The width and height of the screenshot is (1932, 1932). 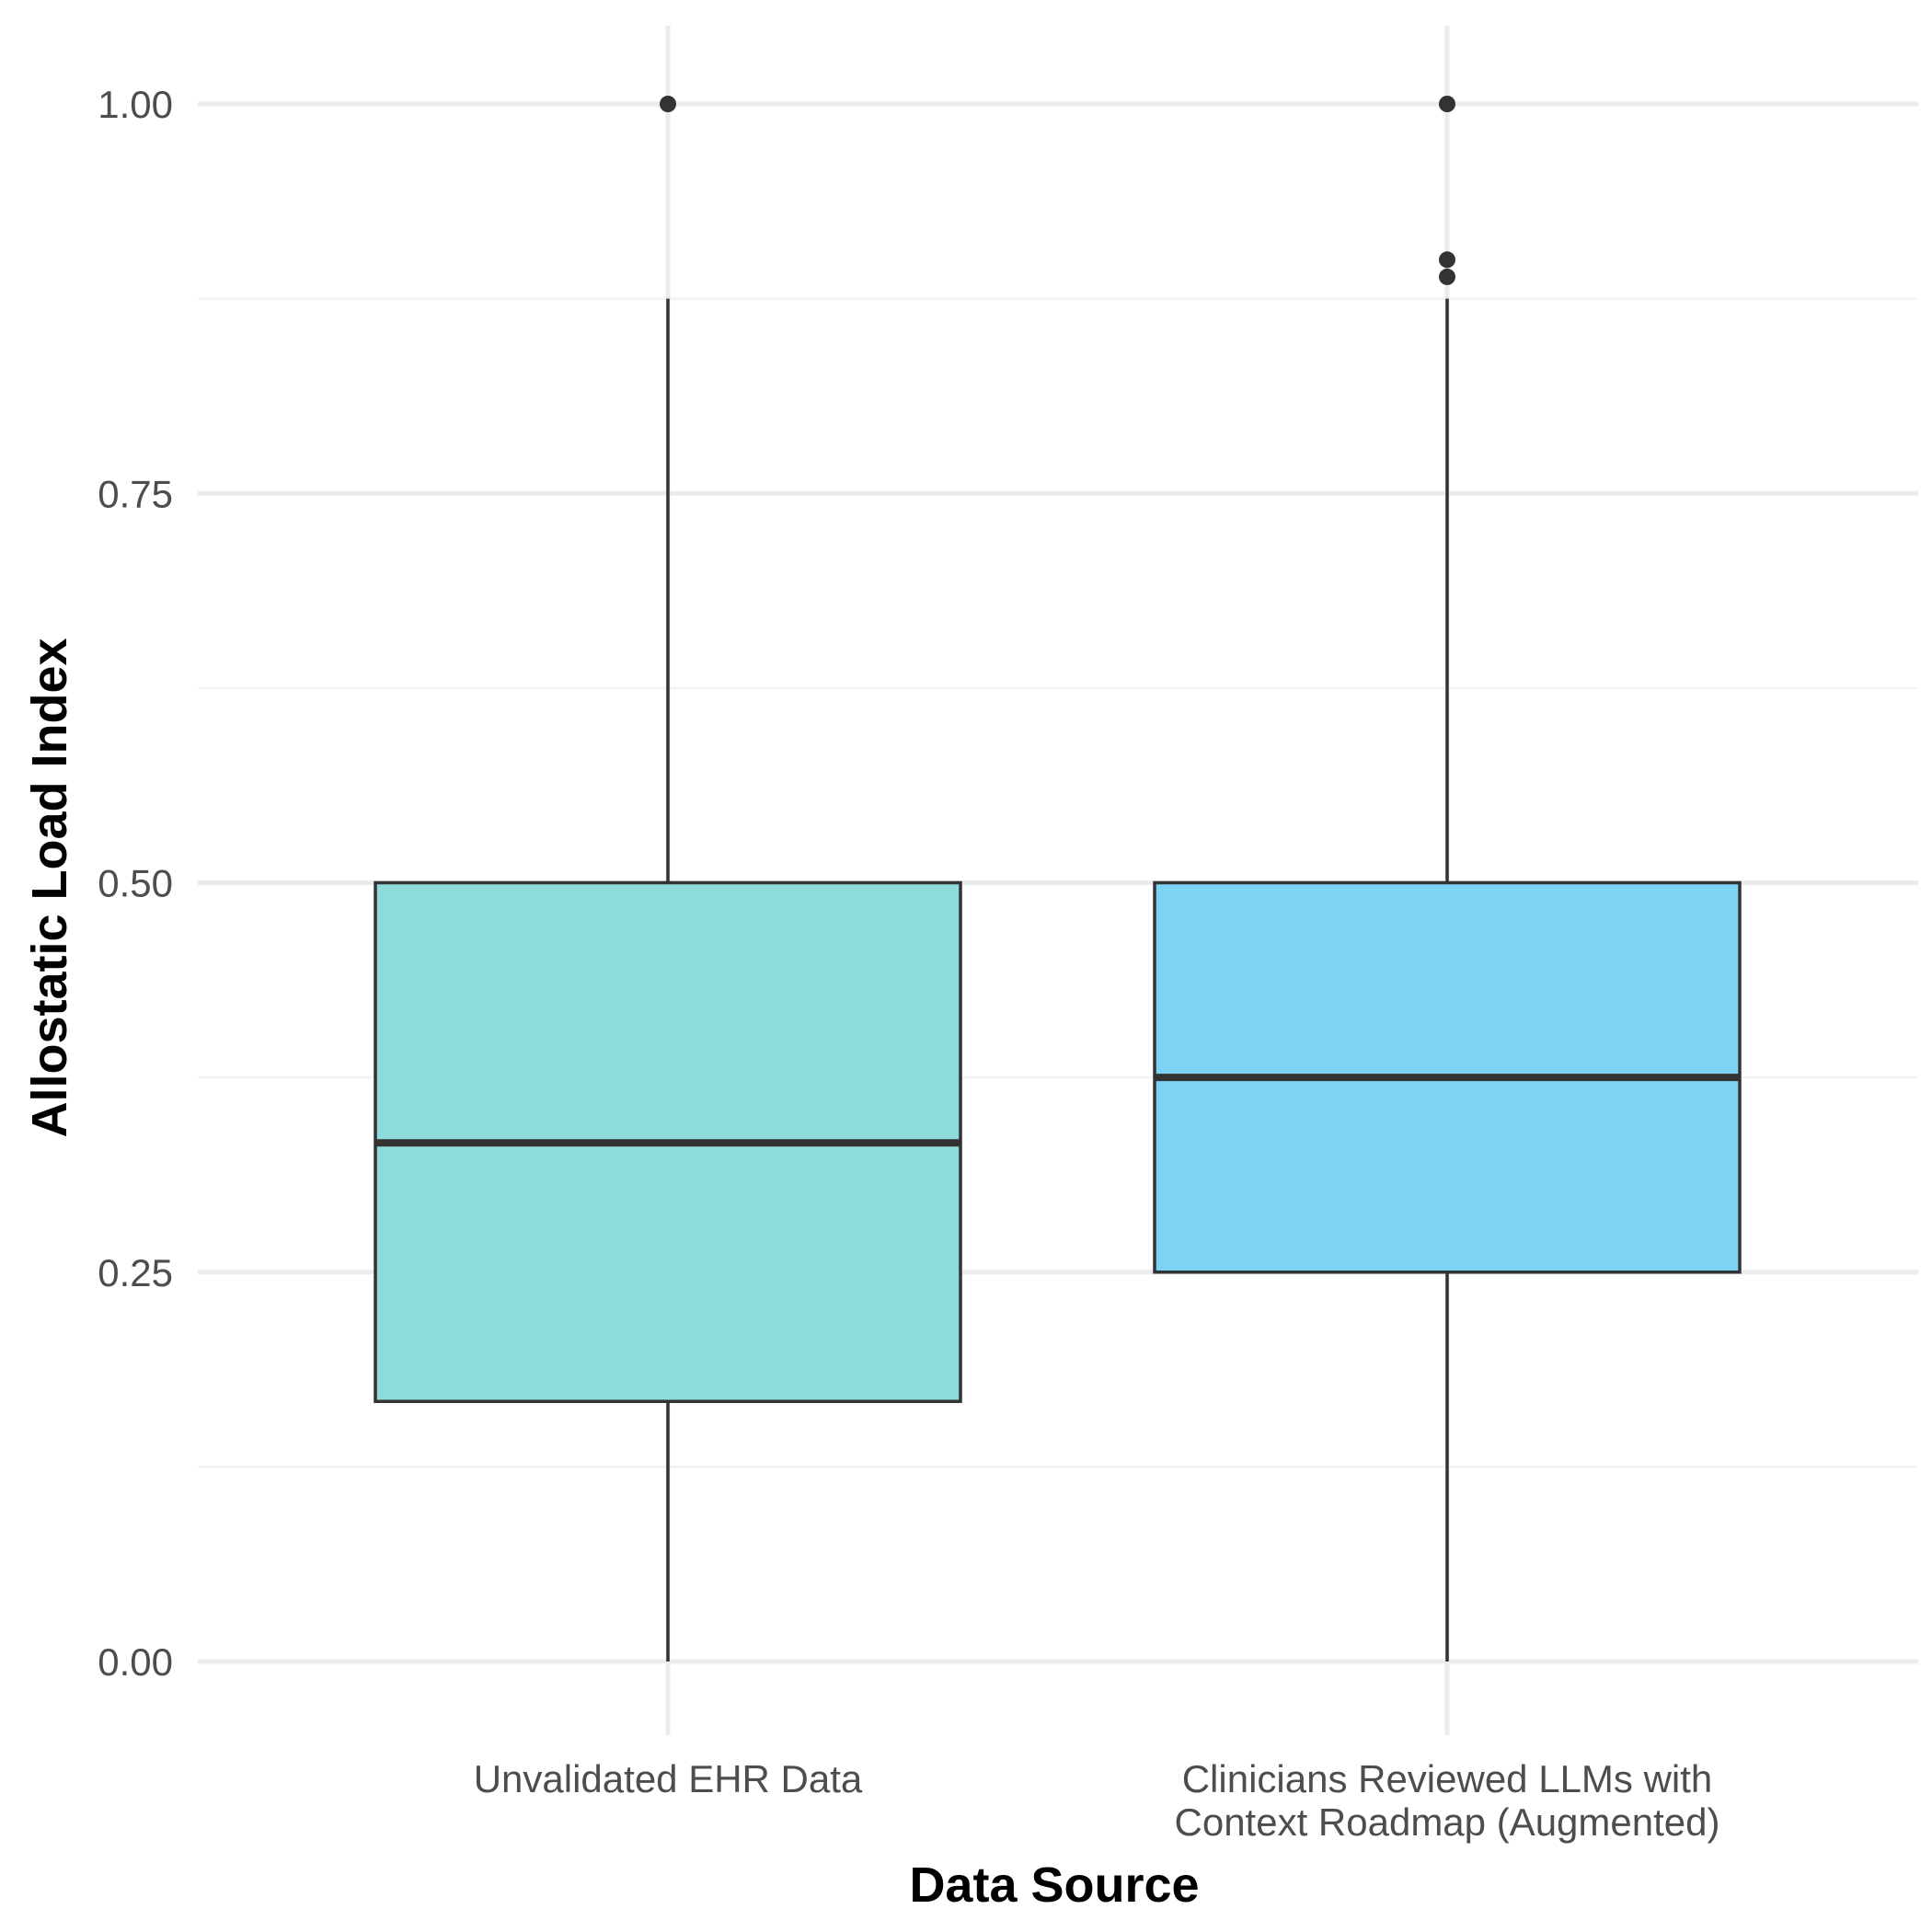 I want to click on y-tick-label: 0.50, so click(x=135, y=883).